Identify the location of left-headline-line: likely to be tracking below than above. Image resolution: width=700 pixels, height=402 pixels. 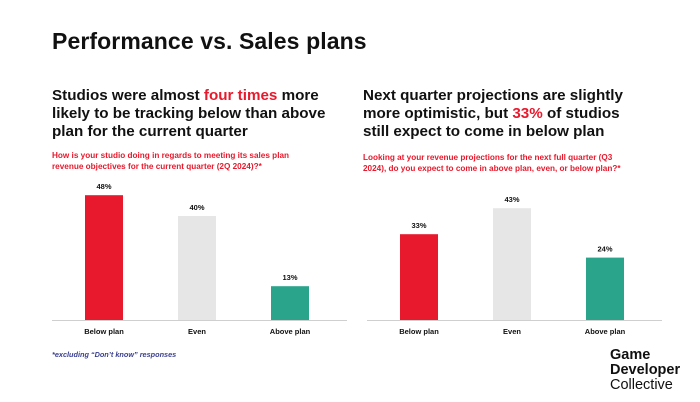
(189, 113).